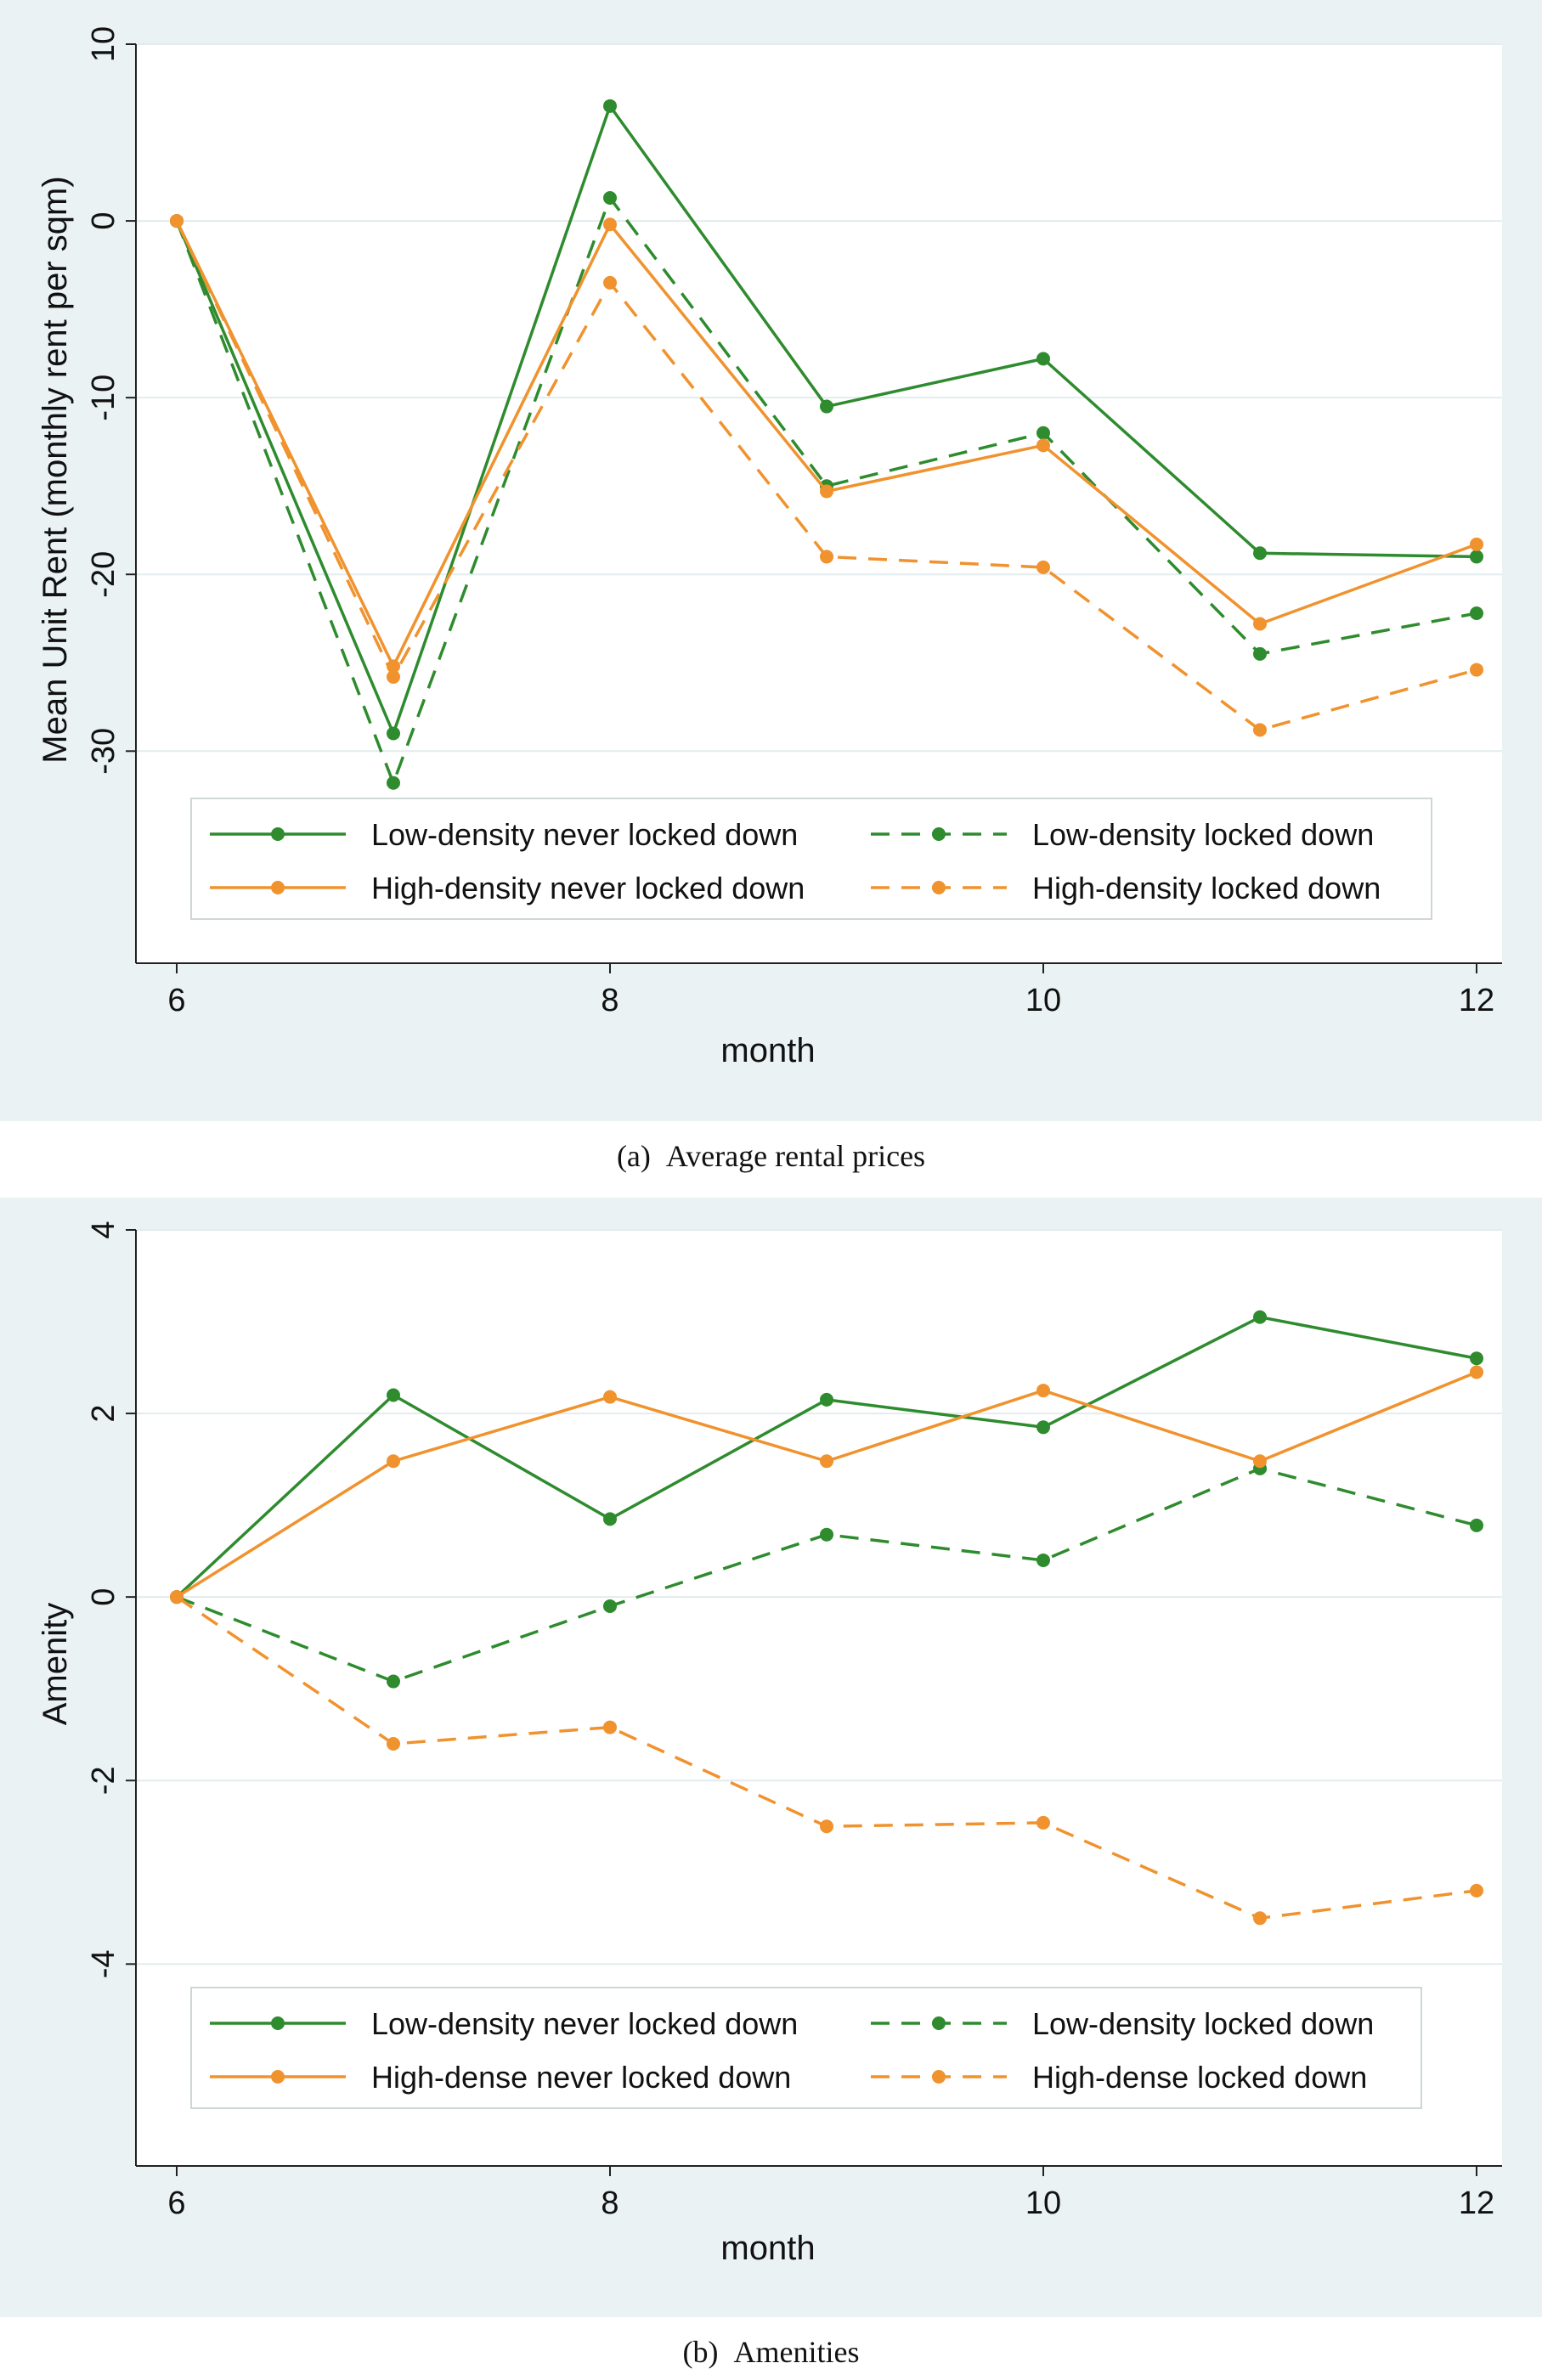  I want to click on caption-b-text: Amenities, so click(796, 2352).